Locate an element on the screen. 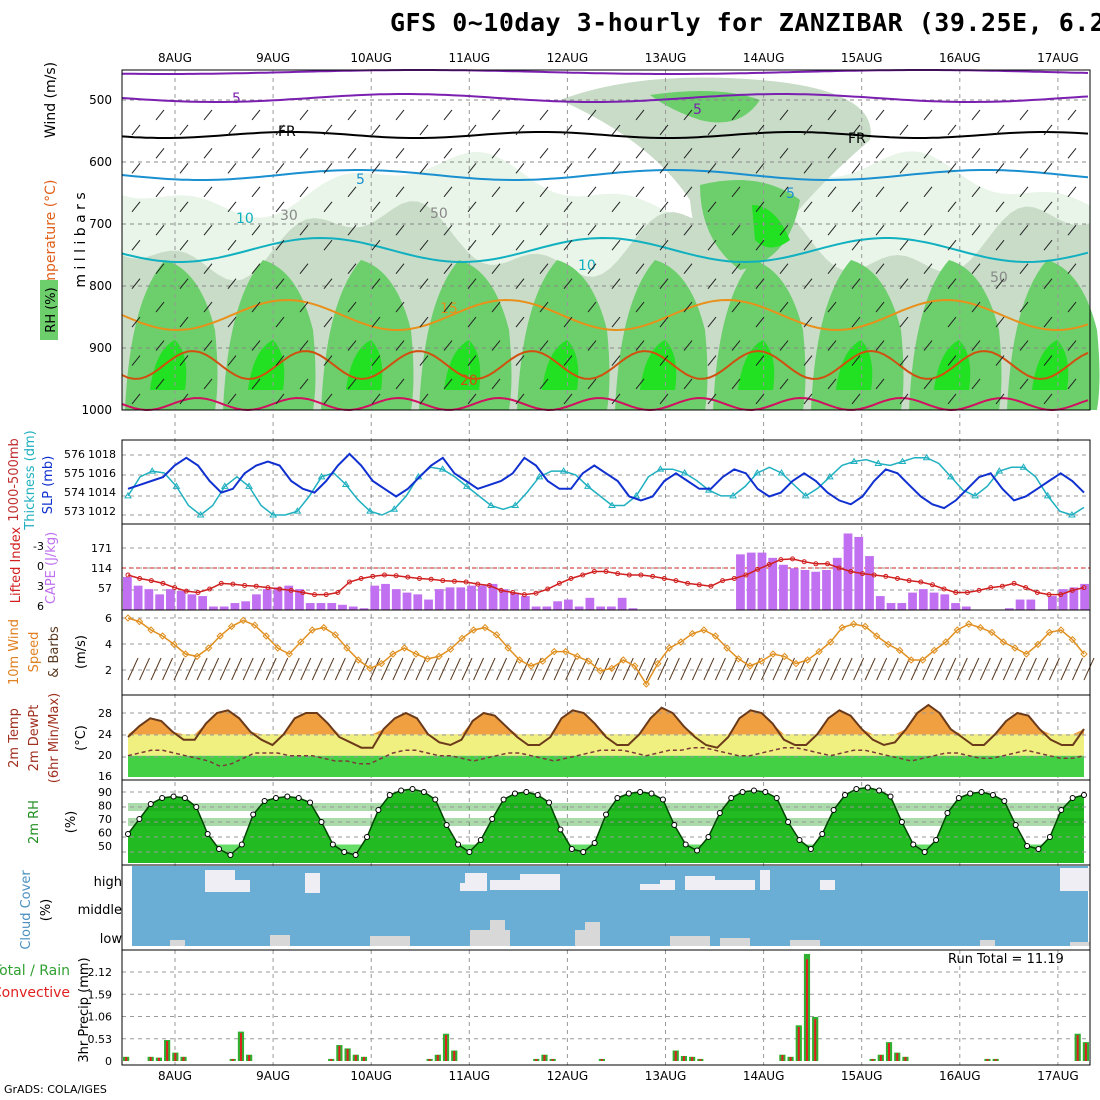 This screenshot has height=1100, width=1100. contour-label: 5 is located at coordinates (697, 110).